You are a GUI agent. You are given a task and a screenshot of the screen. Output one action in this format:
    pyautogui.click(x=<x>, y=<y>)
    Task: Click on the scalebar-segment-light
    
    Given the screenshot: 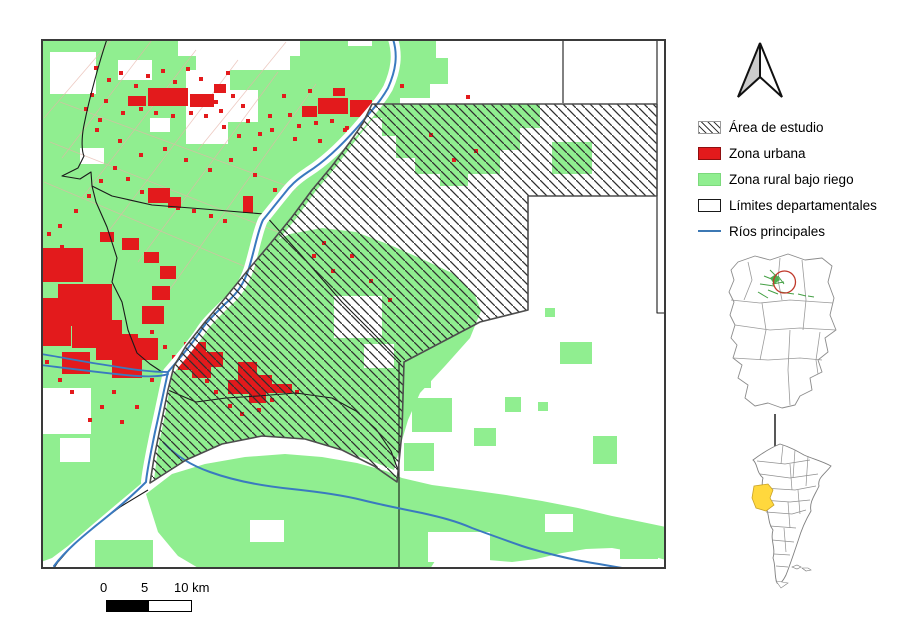 What is the action you would take?
    pyautogui.click(x=170, y=606)
    